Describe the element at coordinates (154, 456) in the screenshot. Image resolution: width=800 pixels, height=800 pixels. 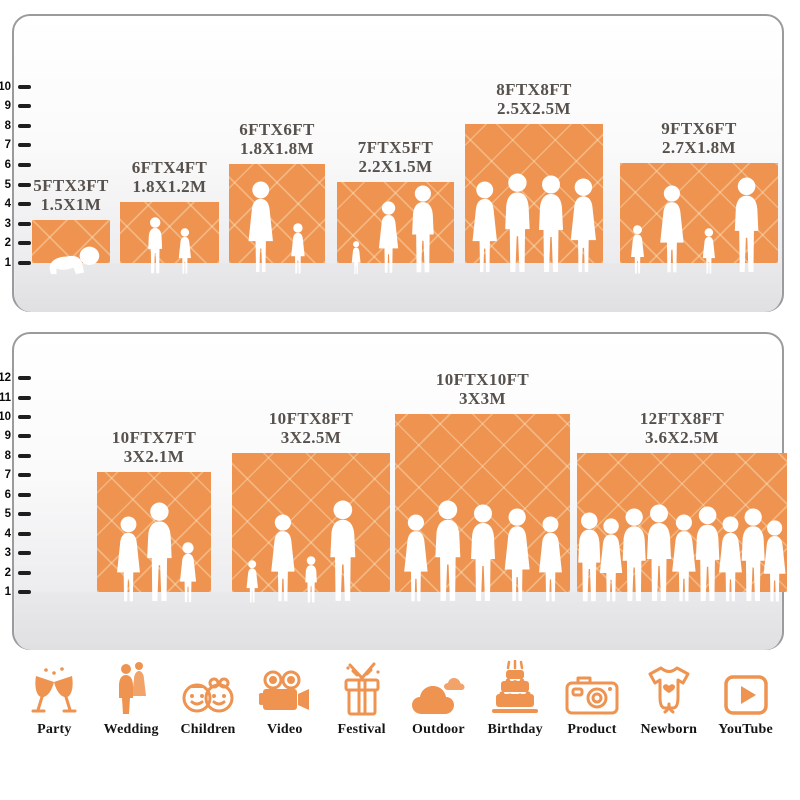
I see `backdrop-size-m: 3X2.1M` at that location.